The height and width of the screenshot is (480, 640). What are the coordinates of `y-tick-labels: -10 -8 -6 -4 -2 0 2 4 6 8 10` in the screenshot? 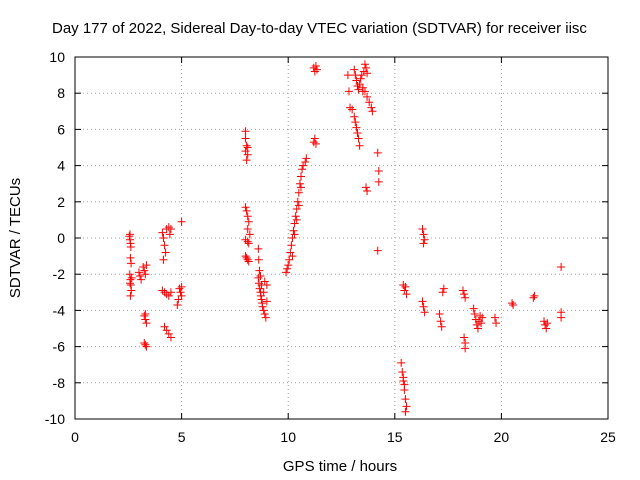 It's located at (55, 238).